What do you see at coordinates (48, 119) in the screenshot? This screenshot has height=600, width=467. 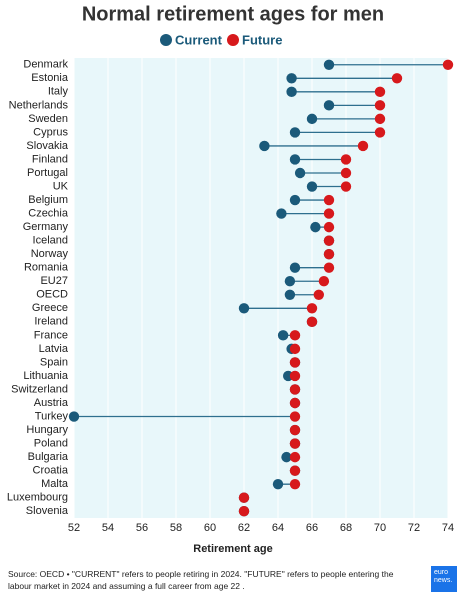 I see `y-tick-label: Sweden` at bounding box center [48, 119].